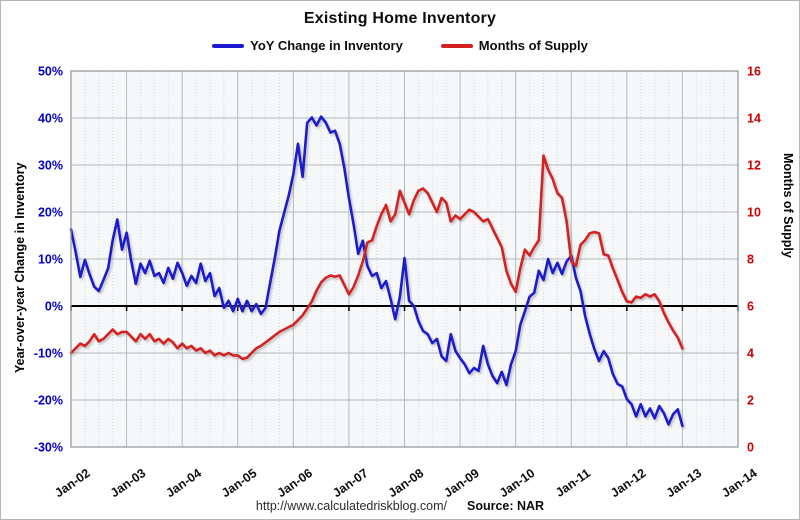 This screenshot has height=520, width=800. I want to click on right-tick-label: 0, so click(750, 448).